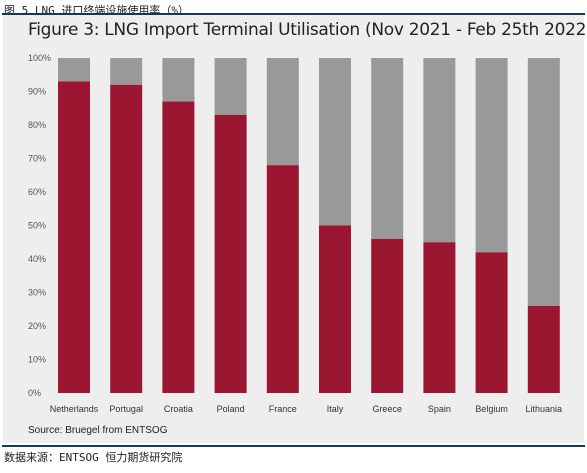 The height and width of the screenshot is (473, 587). Describe the element at coordinates (178, 409) in the screenshot. I see `x-tick-label: Croatia` at that location.